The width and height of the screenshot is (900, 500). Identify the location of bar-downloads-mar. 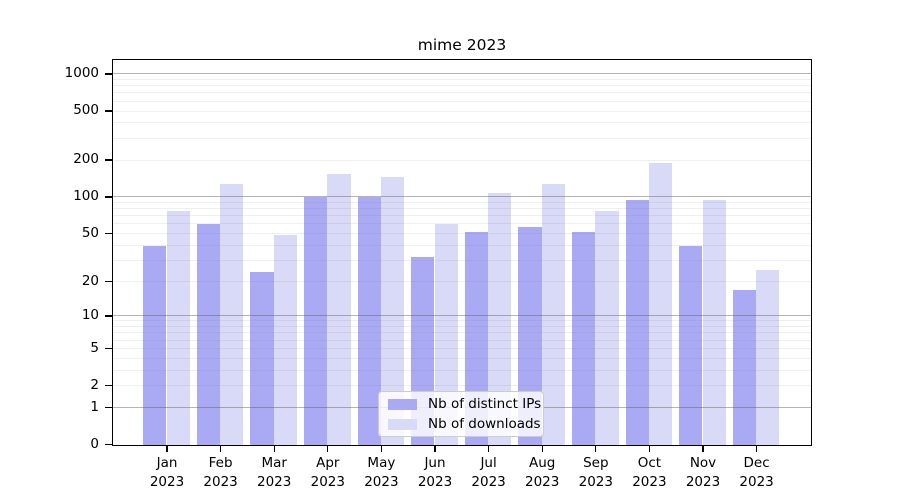
(285, 340).